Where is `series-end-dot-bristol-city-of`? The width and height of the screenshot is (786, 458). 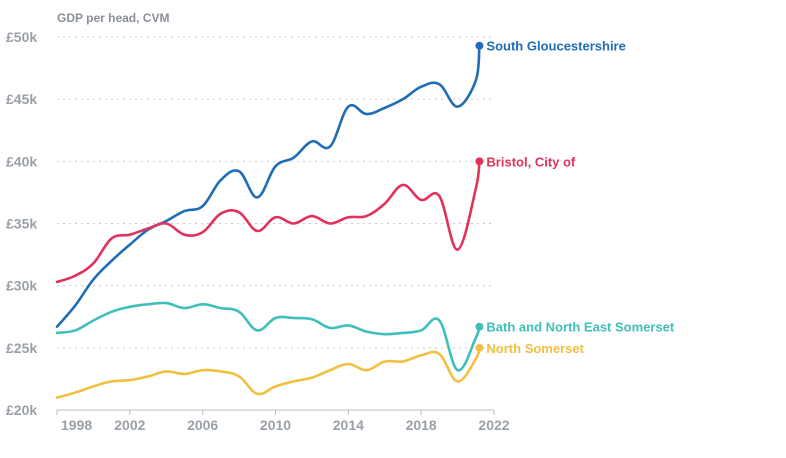 series-end-dot-bristol-city-of is located at coordinates (479, 161).